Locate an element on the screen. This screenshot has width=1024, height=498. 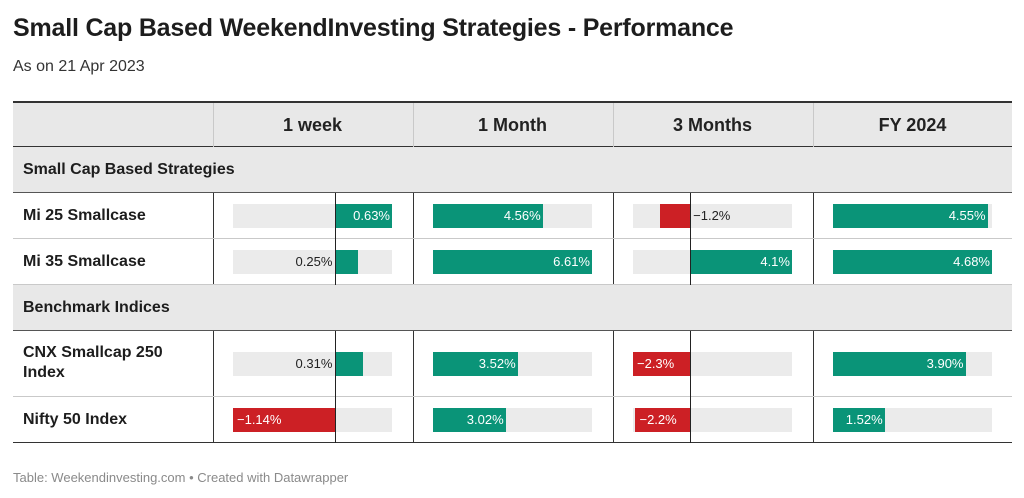
group-label: Small Cap Based Strategies is located at coordinates (129, 169).